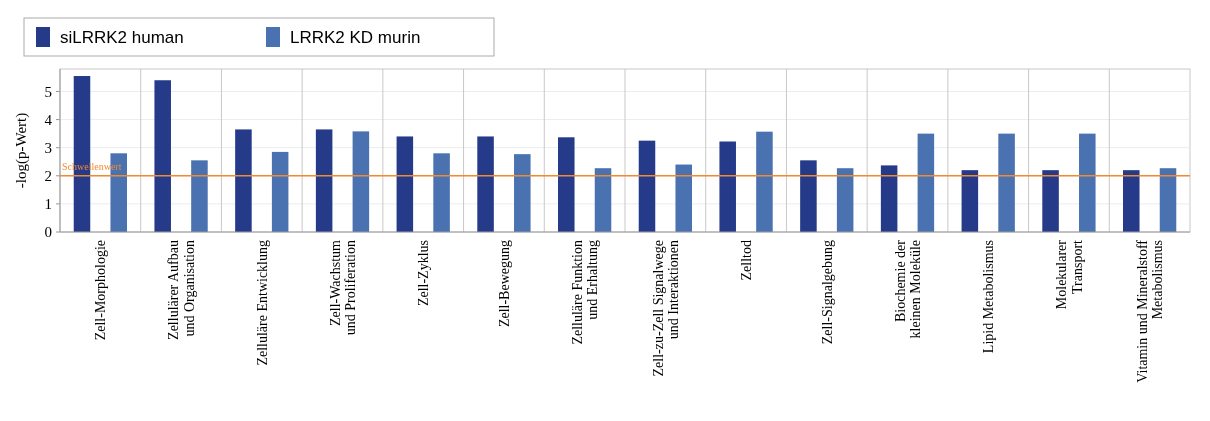  Describe the element at coordinates (504, 284) in the screenshot. I see `x-tick-label: Zell-Bewegung` at that location.